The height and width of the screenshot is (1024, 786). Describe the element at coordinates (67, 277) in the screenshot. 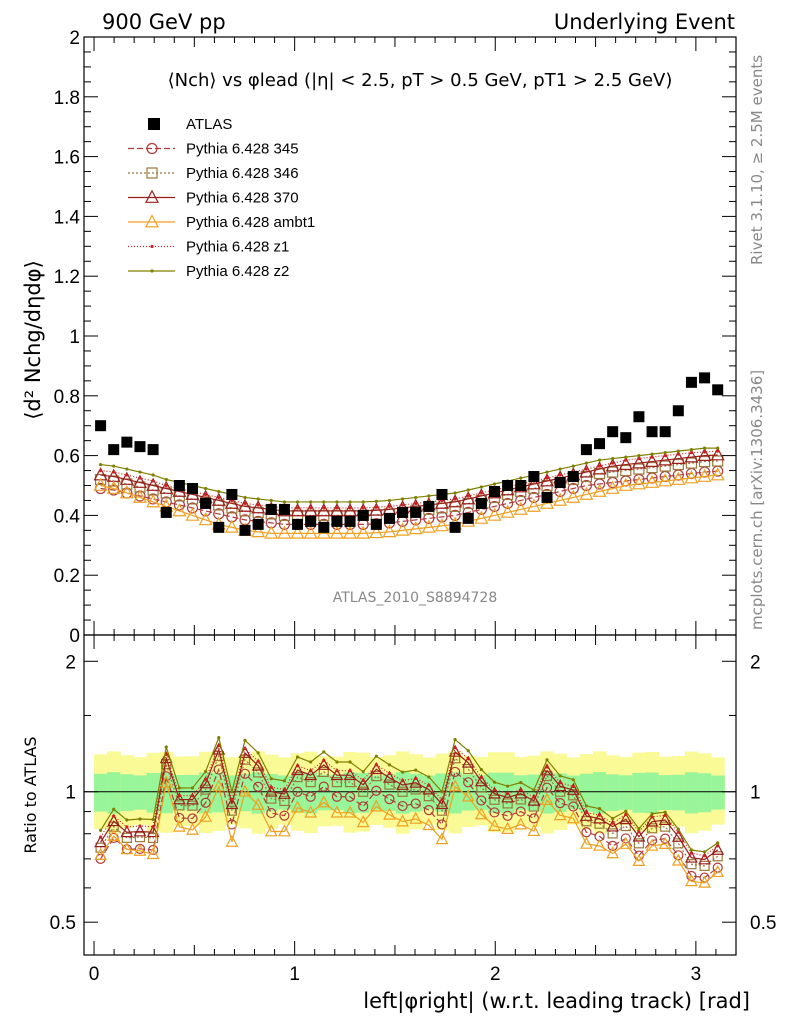

I see `y-tick-label: 1.2` at that location.